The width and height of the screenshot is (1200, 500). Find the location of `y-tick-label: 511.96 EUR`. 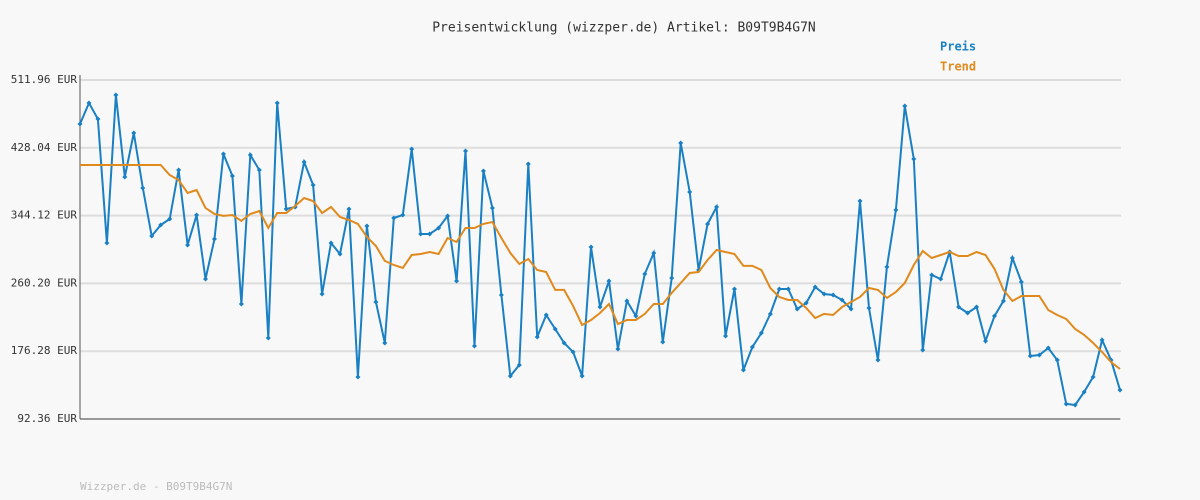

y-tick-label: 511.96 EUR is located at coordinates (44, 79).